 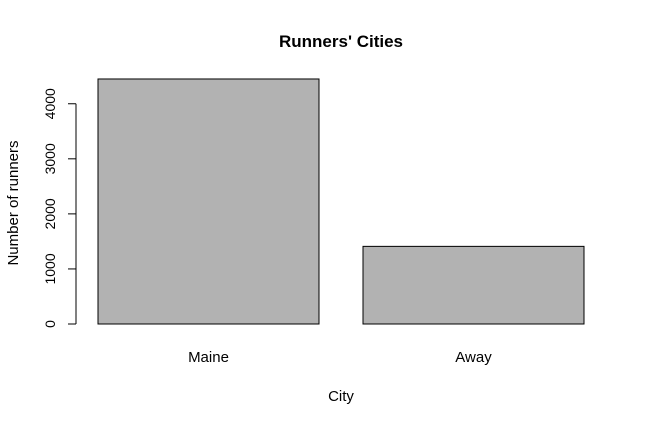 What do you see at coordinates (341, 396) in the screenshot?
I see `x-axis-label: City` at bounding box center [341, 396].